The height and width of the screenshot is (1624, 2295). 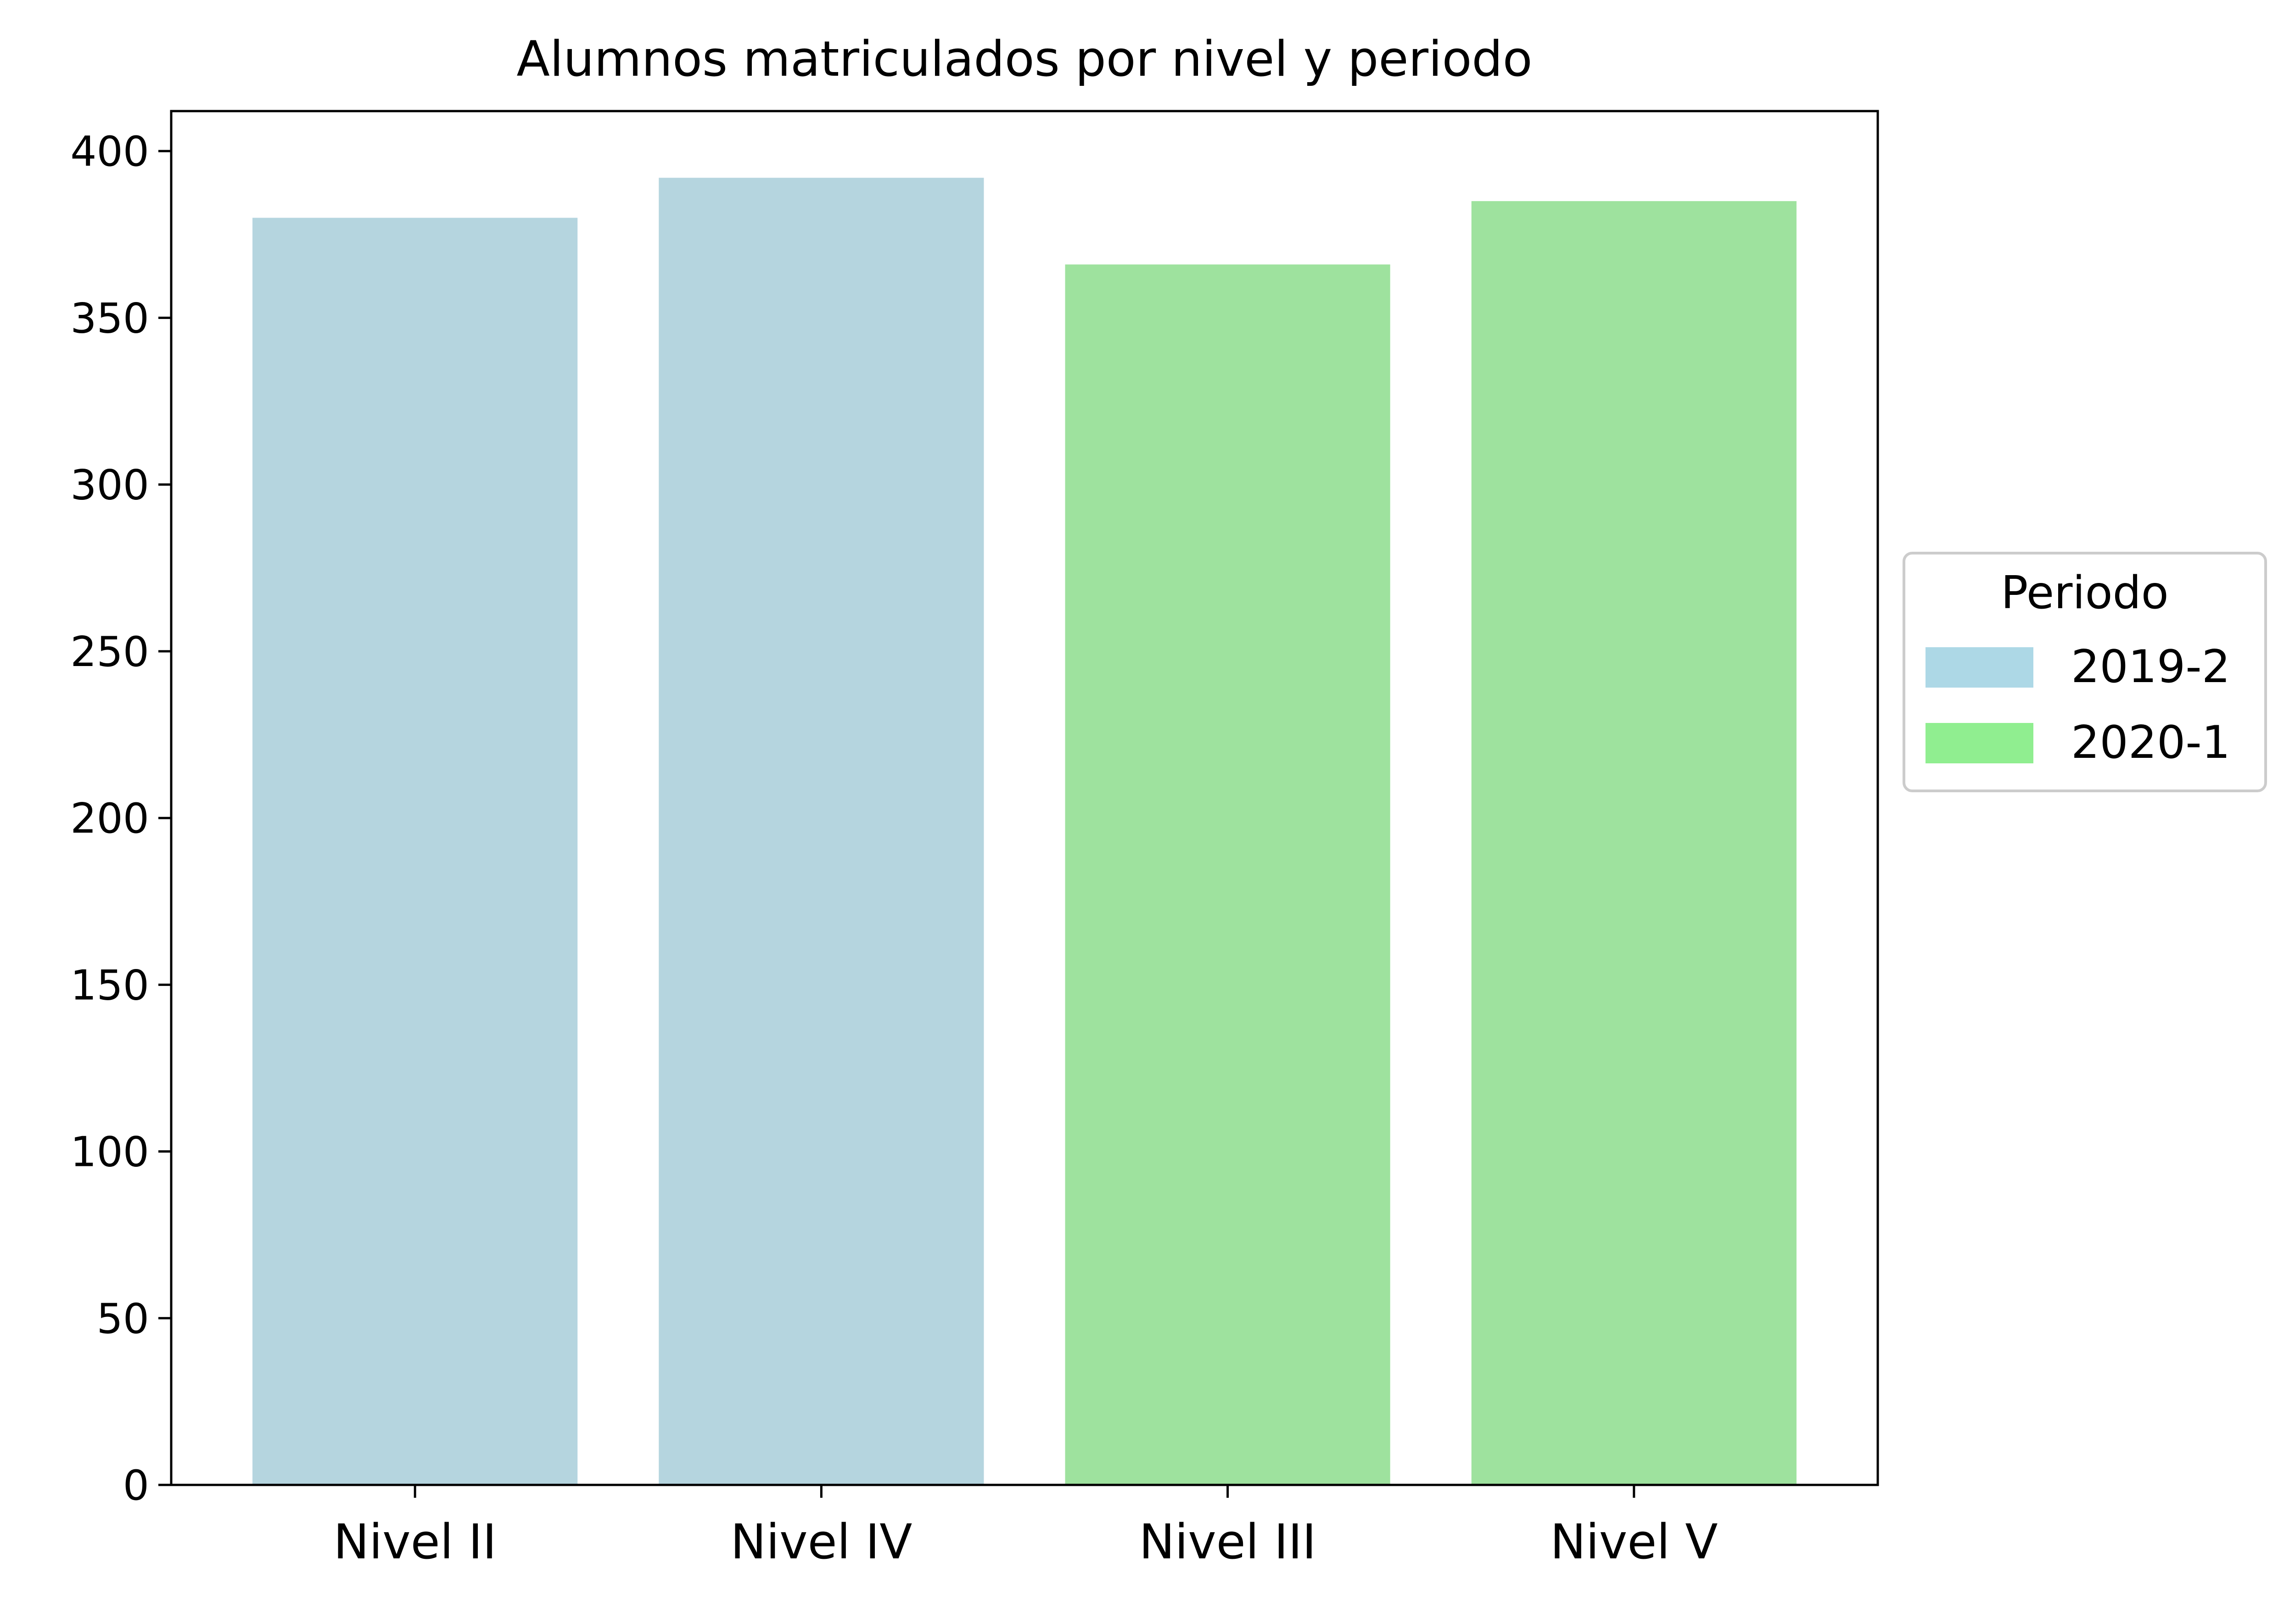 I want to click on legend-label: 2020-1, so click(x=2150, y=743).